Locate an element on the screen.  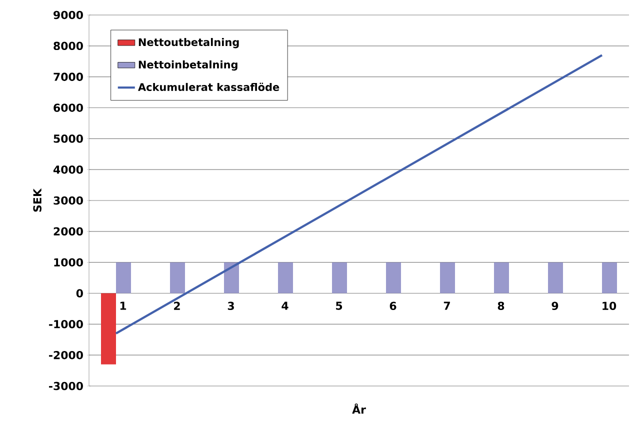
y-tick-label: 2000 is located at coordinates (68, 231).